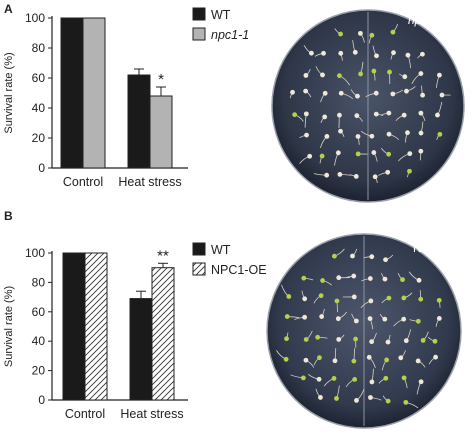 The width and height of the screenshot is (474, 435). I want to click on plate-label-npc1-oe: NPC1-OE, so click(440, 248).